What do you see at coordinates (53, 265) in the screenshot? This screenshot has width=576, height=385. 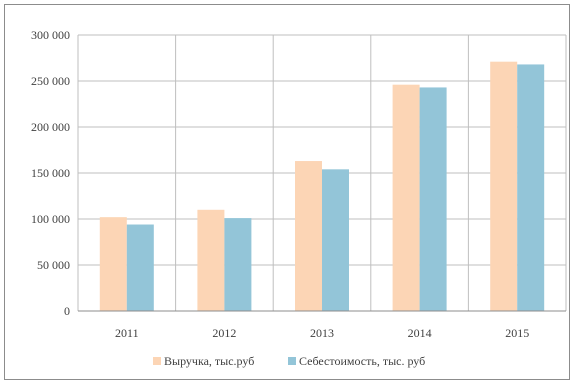 I see `y-tick-label-1: 50 000` at bounding box center [53, 265].